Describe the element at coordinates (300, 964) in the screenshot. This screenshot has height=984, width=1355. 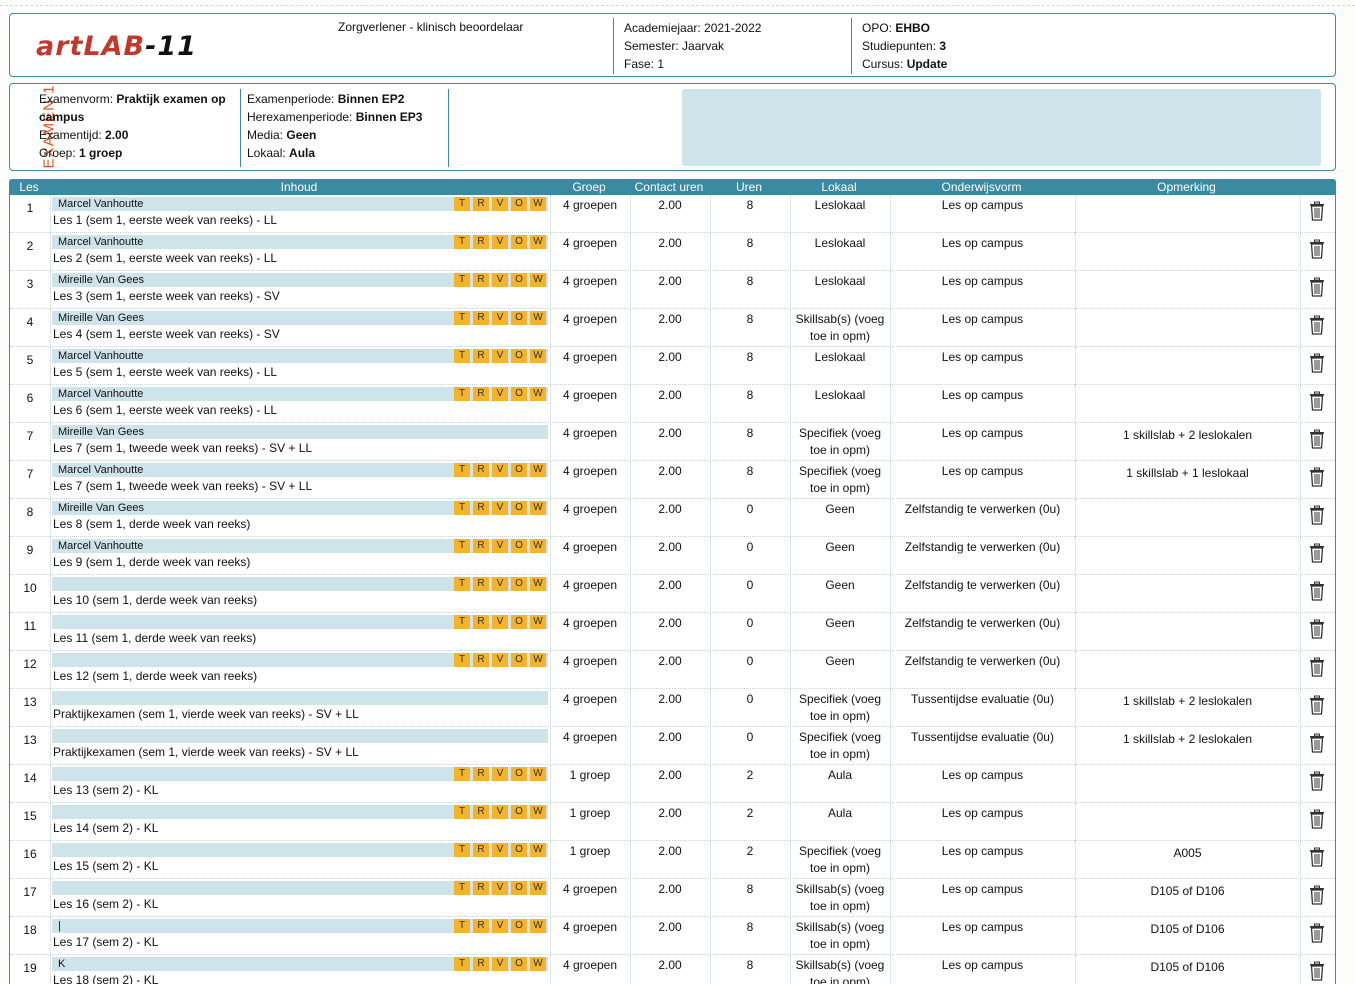
I see `docent-field: K` at that location.